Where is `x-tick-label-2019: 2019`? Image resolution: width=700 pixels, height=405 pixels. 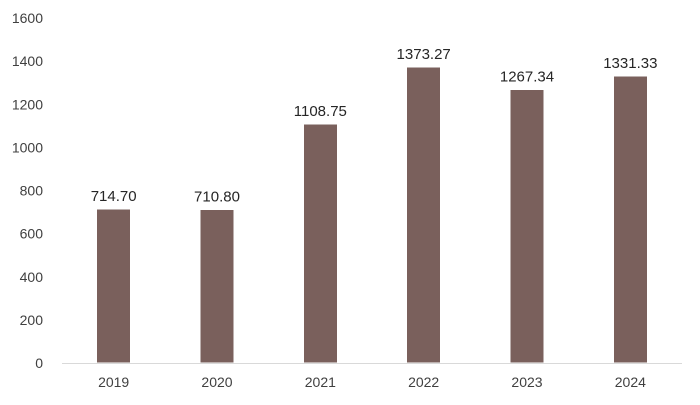 x-tick-label-2019: 2019 is located at coordinates (113, 382).